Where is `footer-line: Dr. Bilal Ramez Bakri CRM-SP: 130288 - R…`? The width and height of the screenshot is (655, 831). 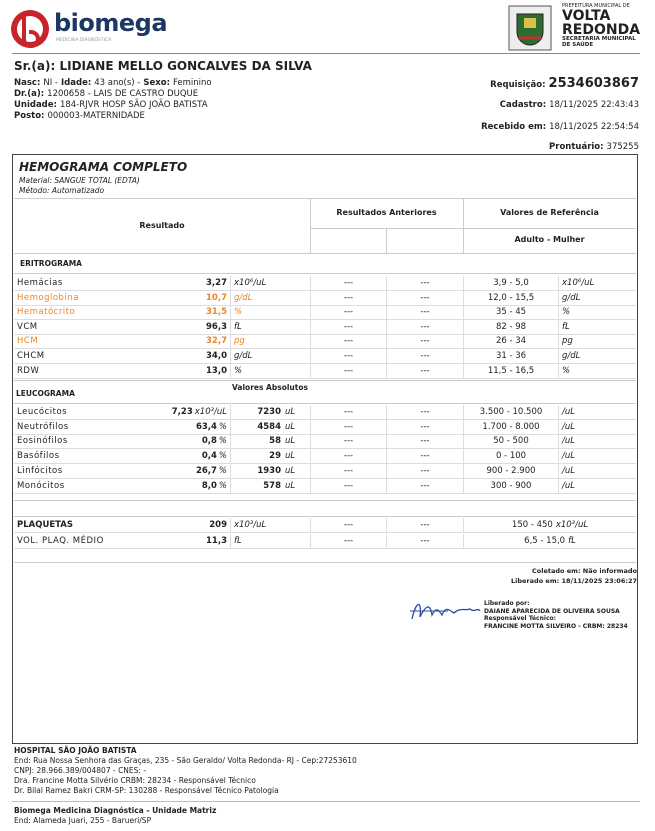 footer-line: Dr. Bilal Ramez Bakri CRM-SP: 130288 - R… is located at coordinates (146, 790).